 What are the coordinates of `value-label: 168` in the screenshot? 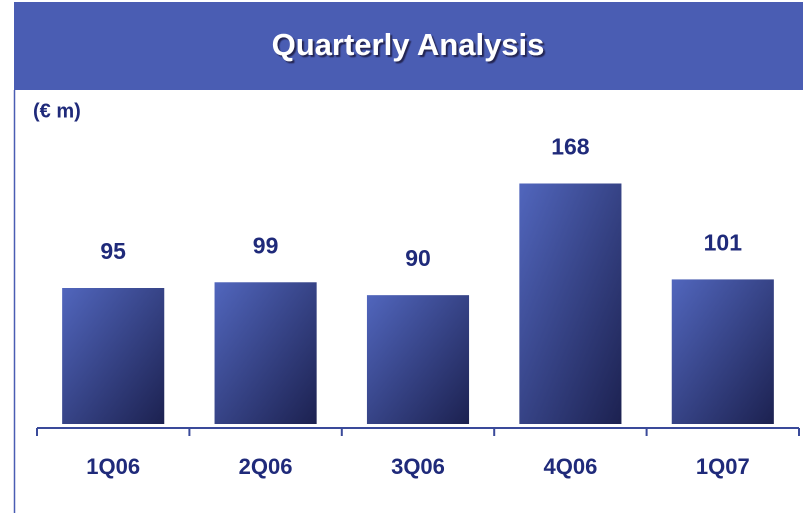 It's located at (570, 147).